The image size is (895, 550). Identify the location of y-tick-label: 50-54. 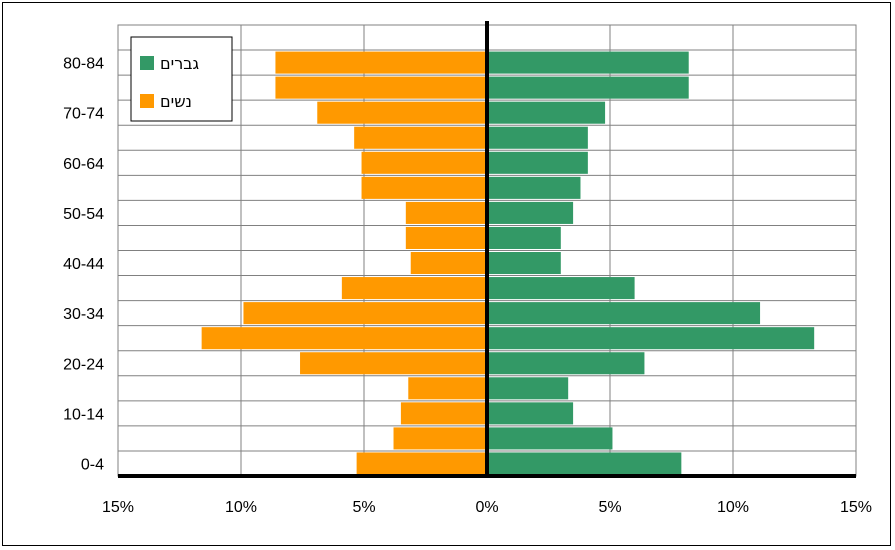
(83, 214).